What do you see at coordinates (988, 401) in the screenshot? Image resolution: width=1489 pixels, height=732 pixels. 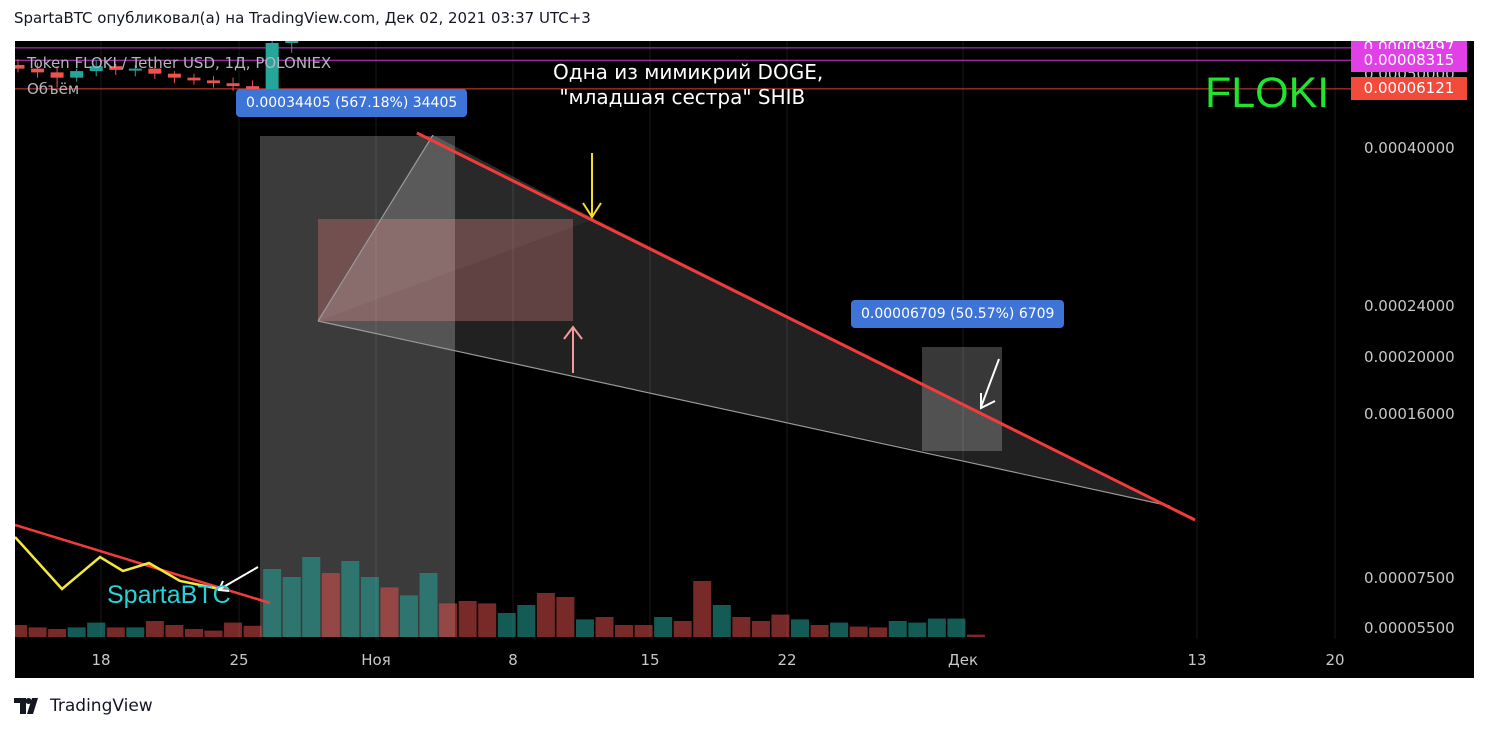 I see `arrow-white-head` at bounding box center [988, 401].